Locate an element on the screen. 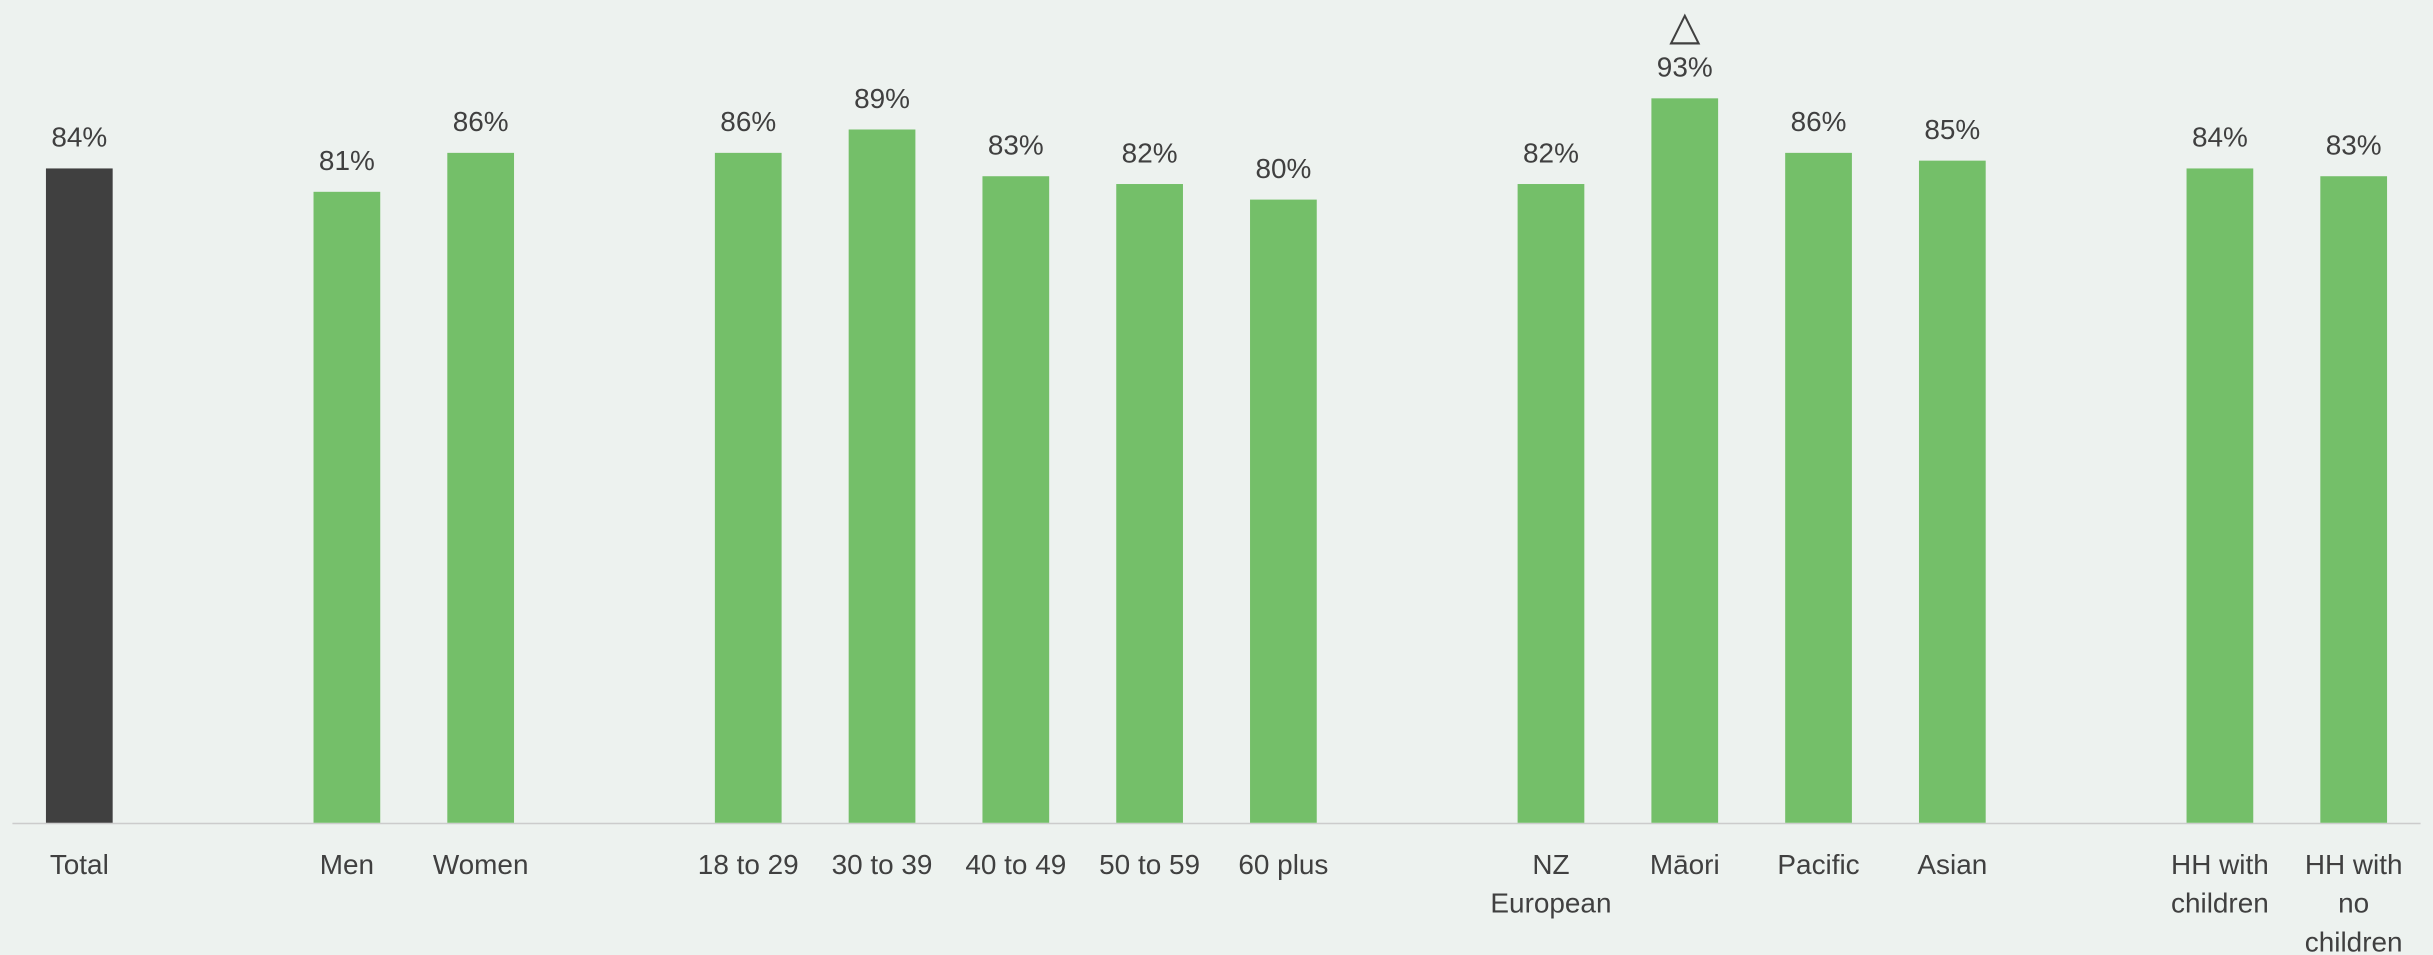 The height and width of the screenshot is (955, 2433). x-tick-label: Total is located at coordinates (79, 864).